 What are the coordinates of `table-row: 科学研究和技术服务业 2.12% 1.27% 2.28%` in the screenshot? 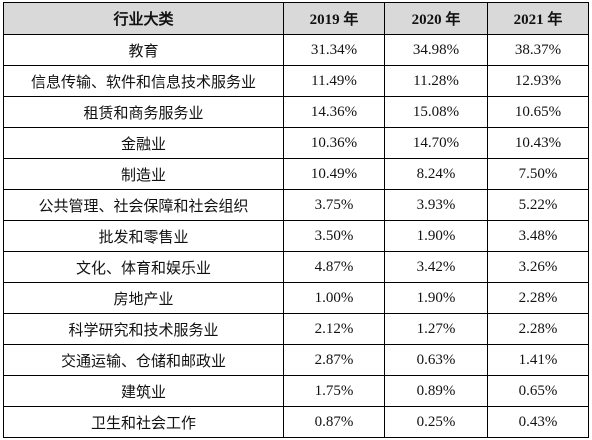 It's located at (296, 329).